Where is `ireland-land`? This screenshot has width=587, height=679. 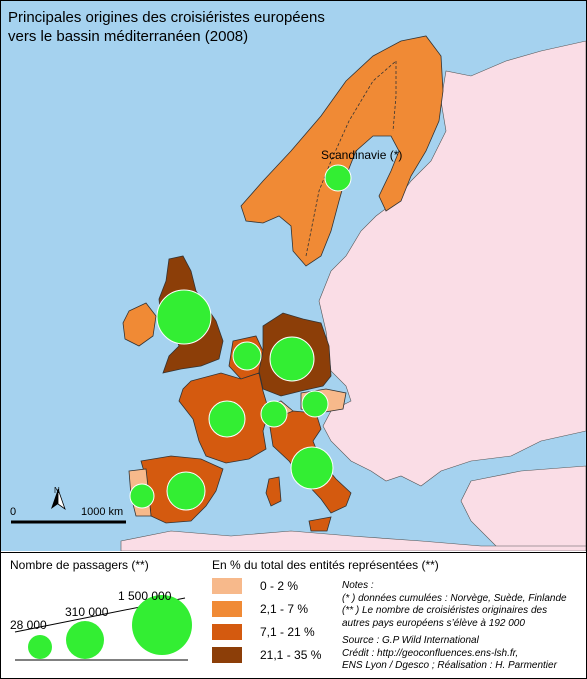 ireland-land is located at coordinates (139, 324).